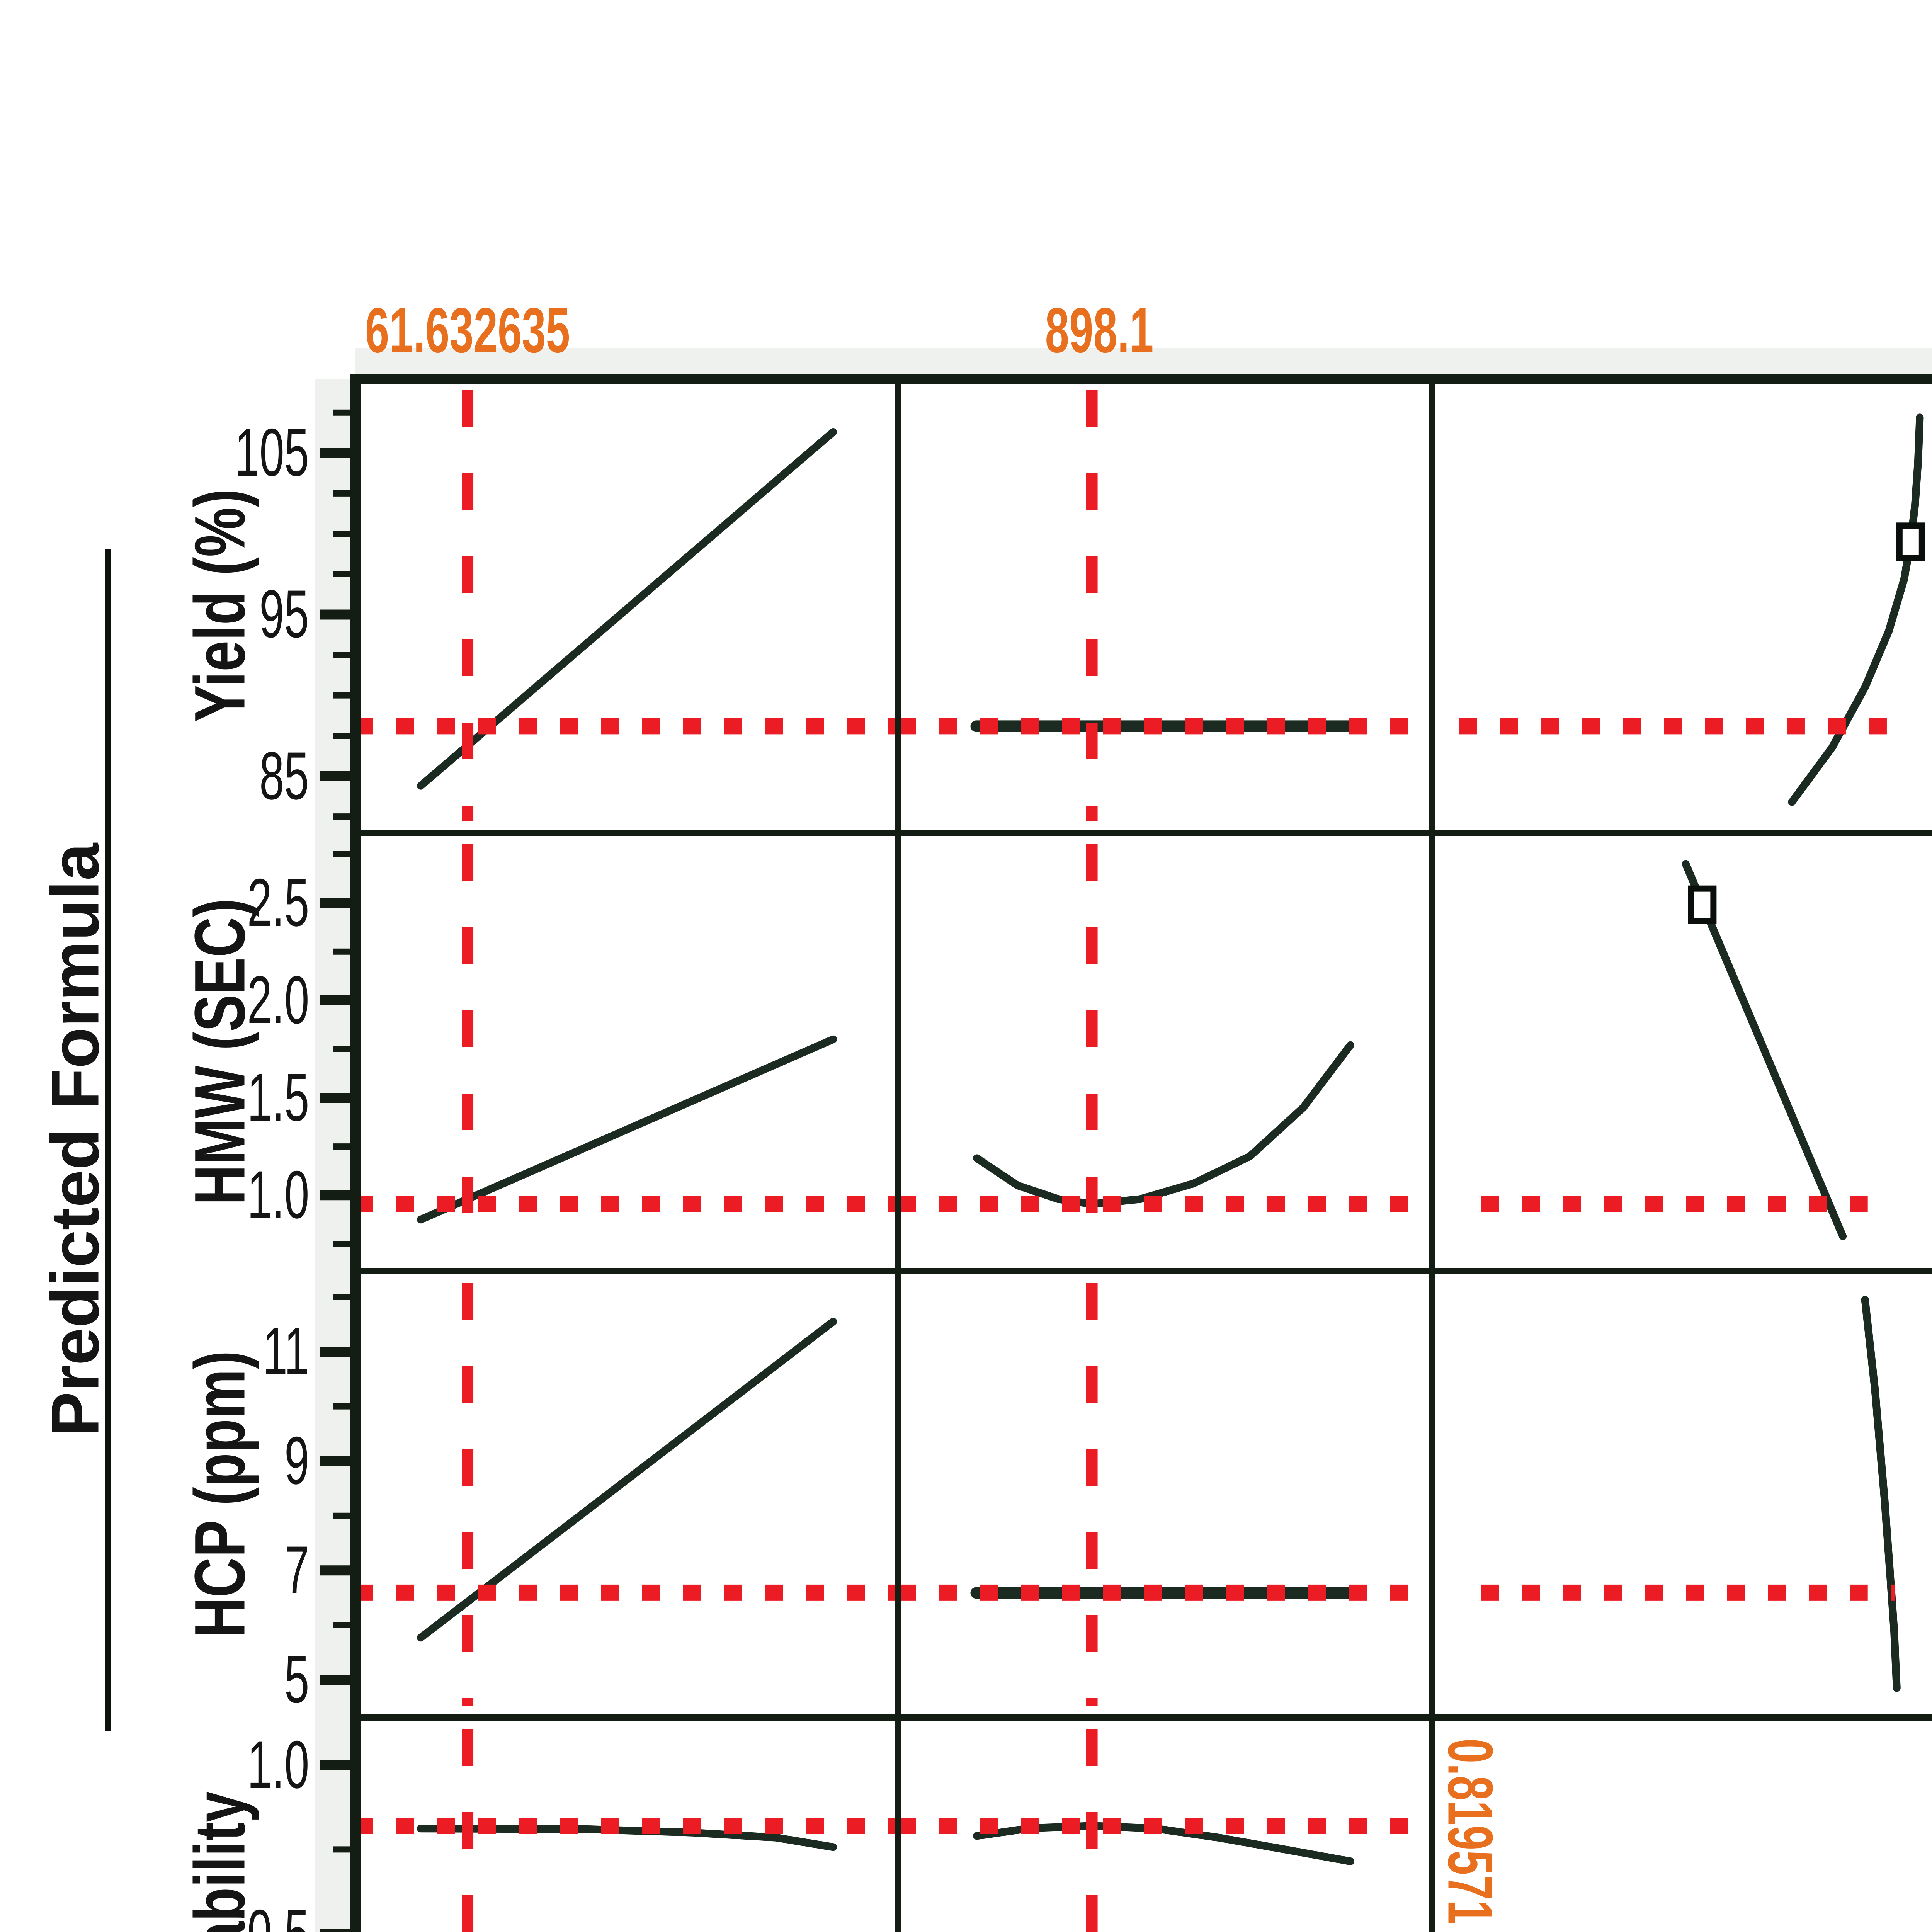 This screenshot has height=1932, width=1932. I want to click on y-tick-label: 5, so click(296, 1680).